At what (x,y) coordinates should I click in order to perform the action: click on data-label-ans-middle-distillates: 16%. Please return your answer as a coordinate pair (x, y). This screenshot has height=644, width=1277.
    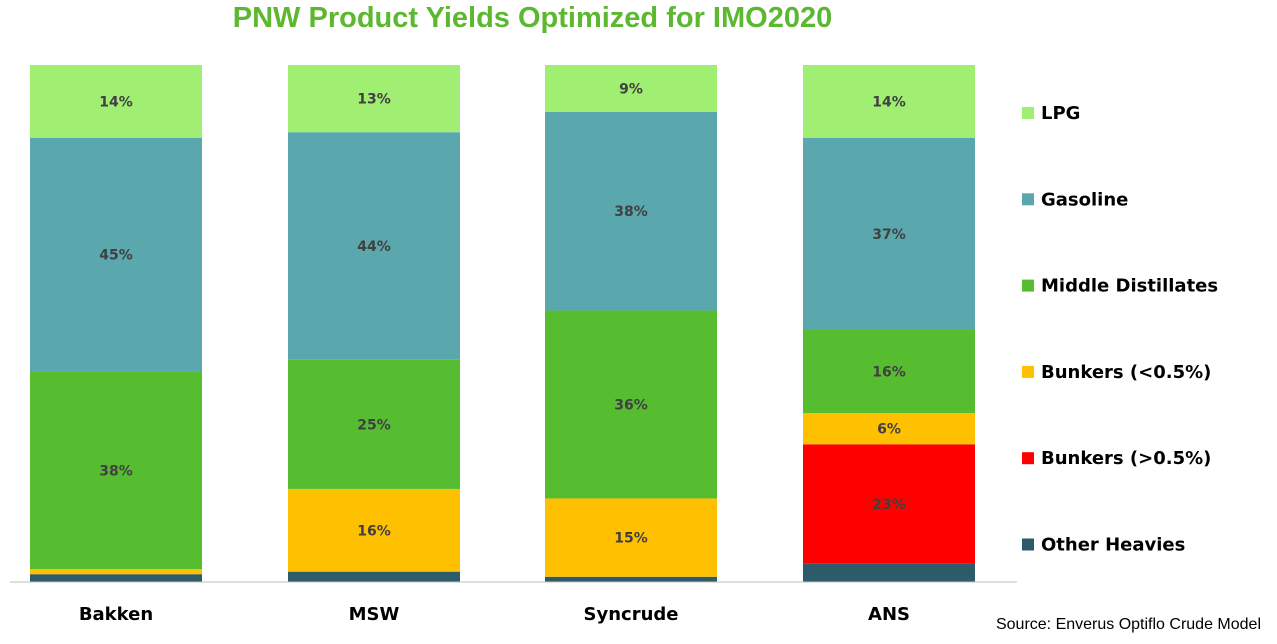
    Looking at the image, I should click on (889, 373).